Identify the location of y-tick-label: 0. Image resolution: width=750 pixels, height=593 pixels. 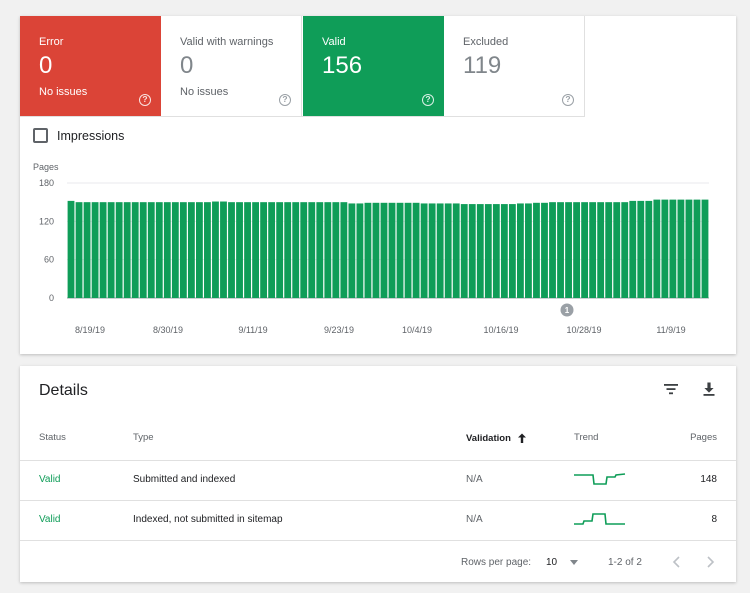
(51, 298).